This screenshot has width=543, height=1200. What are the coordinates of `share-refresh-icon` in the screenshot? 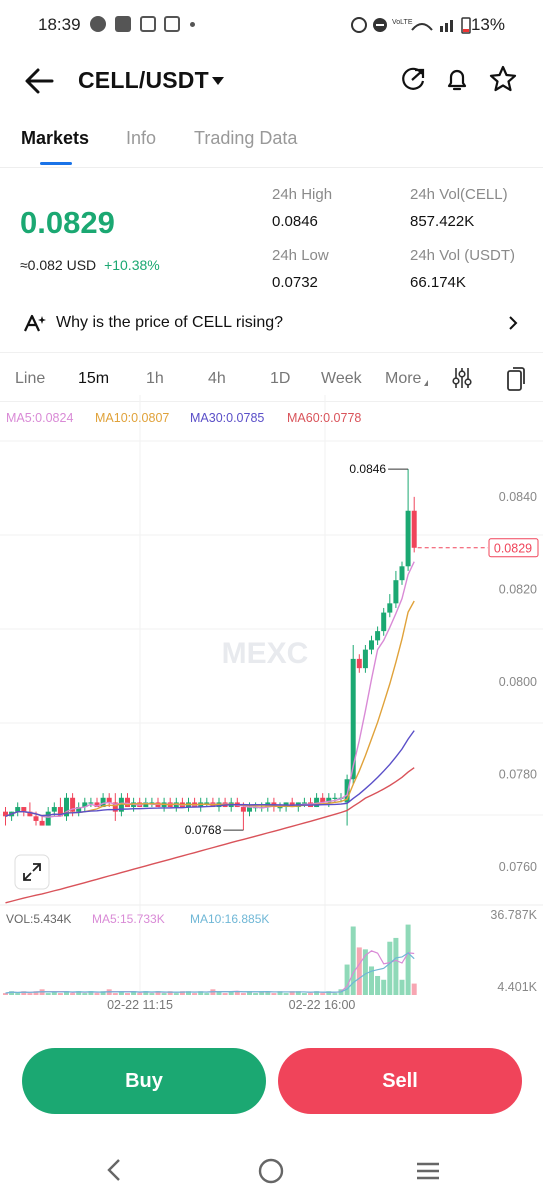 It's located at (413, 79).